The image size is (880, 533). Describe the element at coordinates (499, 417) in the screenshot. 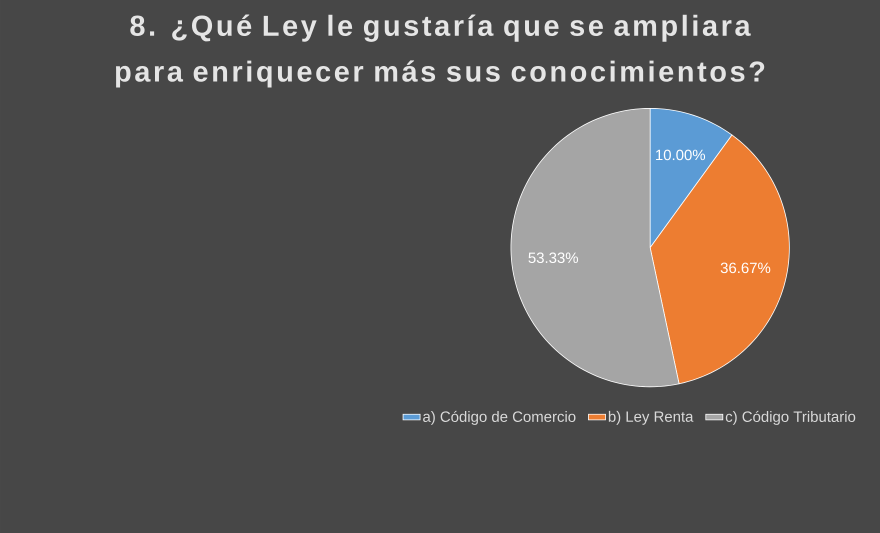

I see `legend-label: a) Código de Comercio` at that location.